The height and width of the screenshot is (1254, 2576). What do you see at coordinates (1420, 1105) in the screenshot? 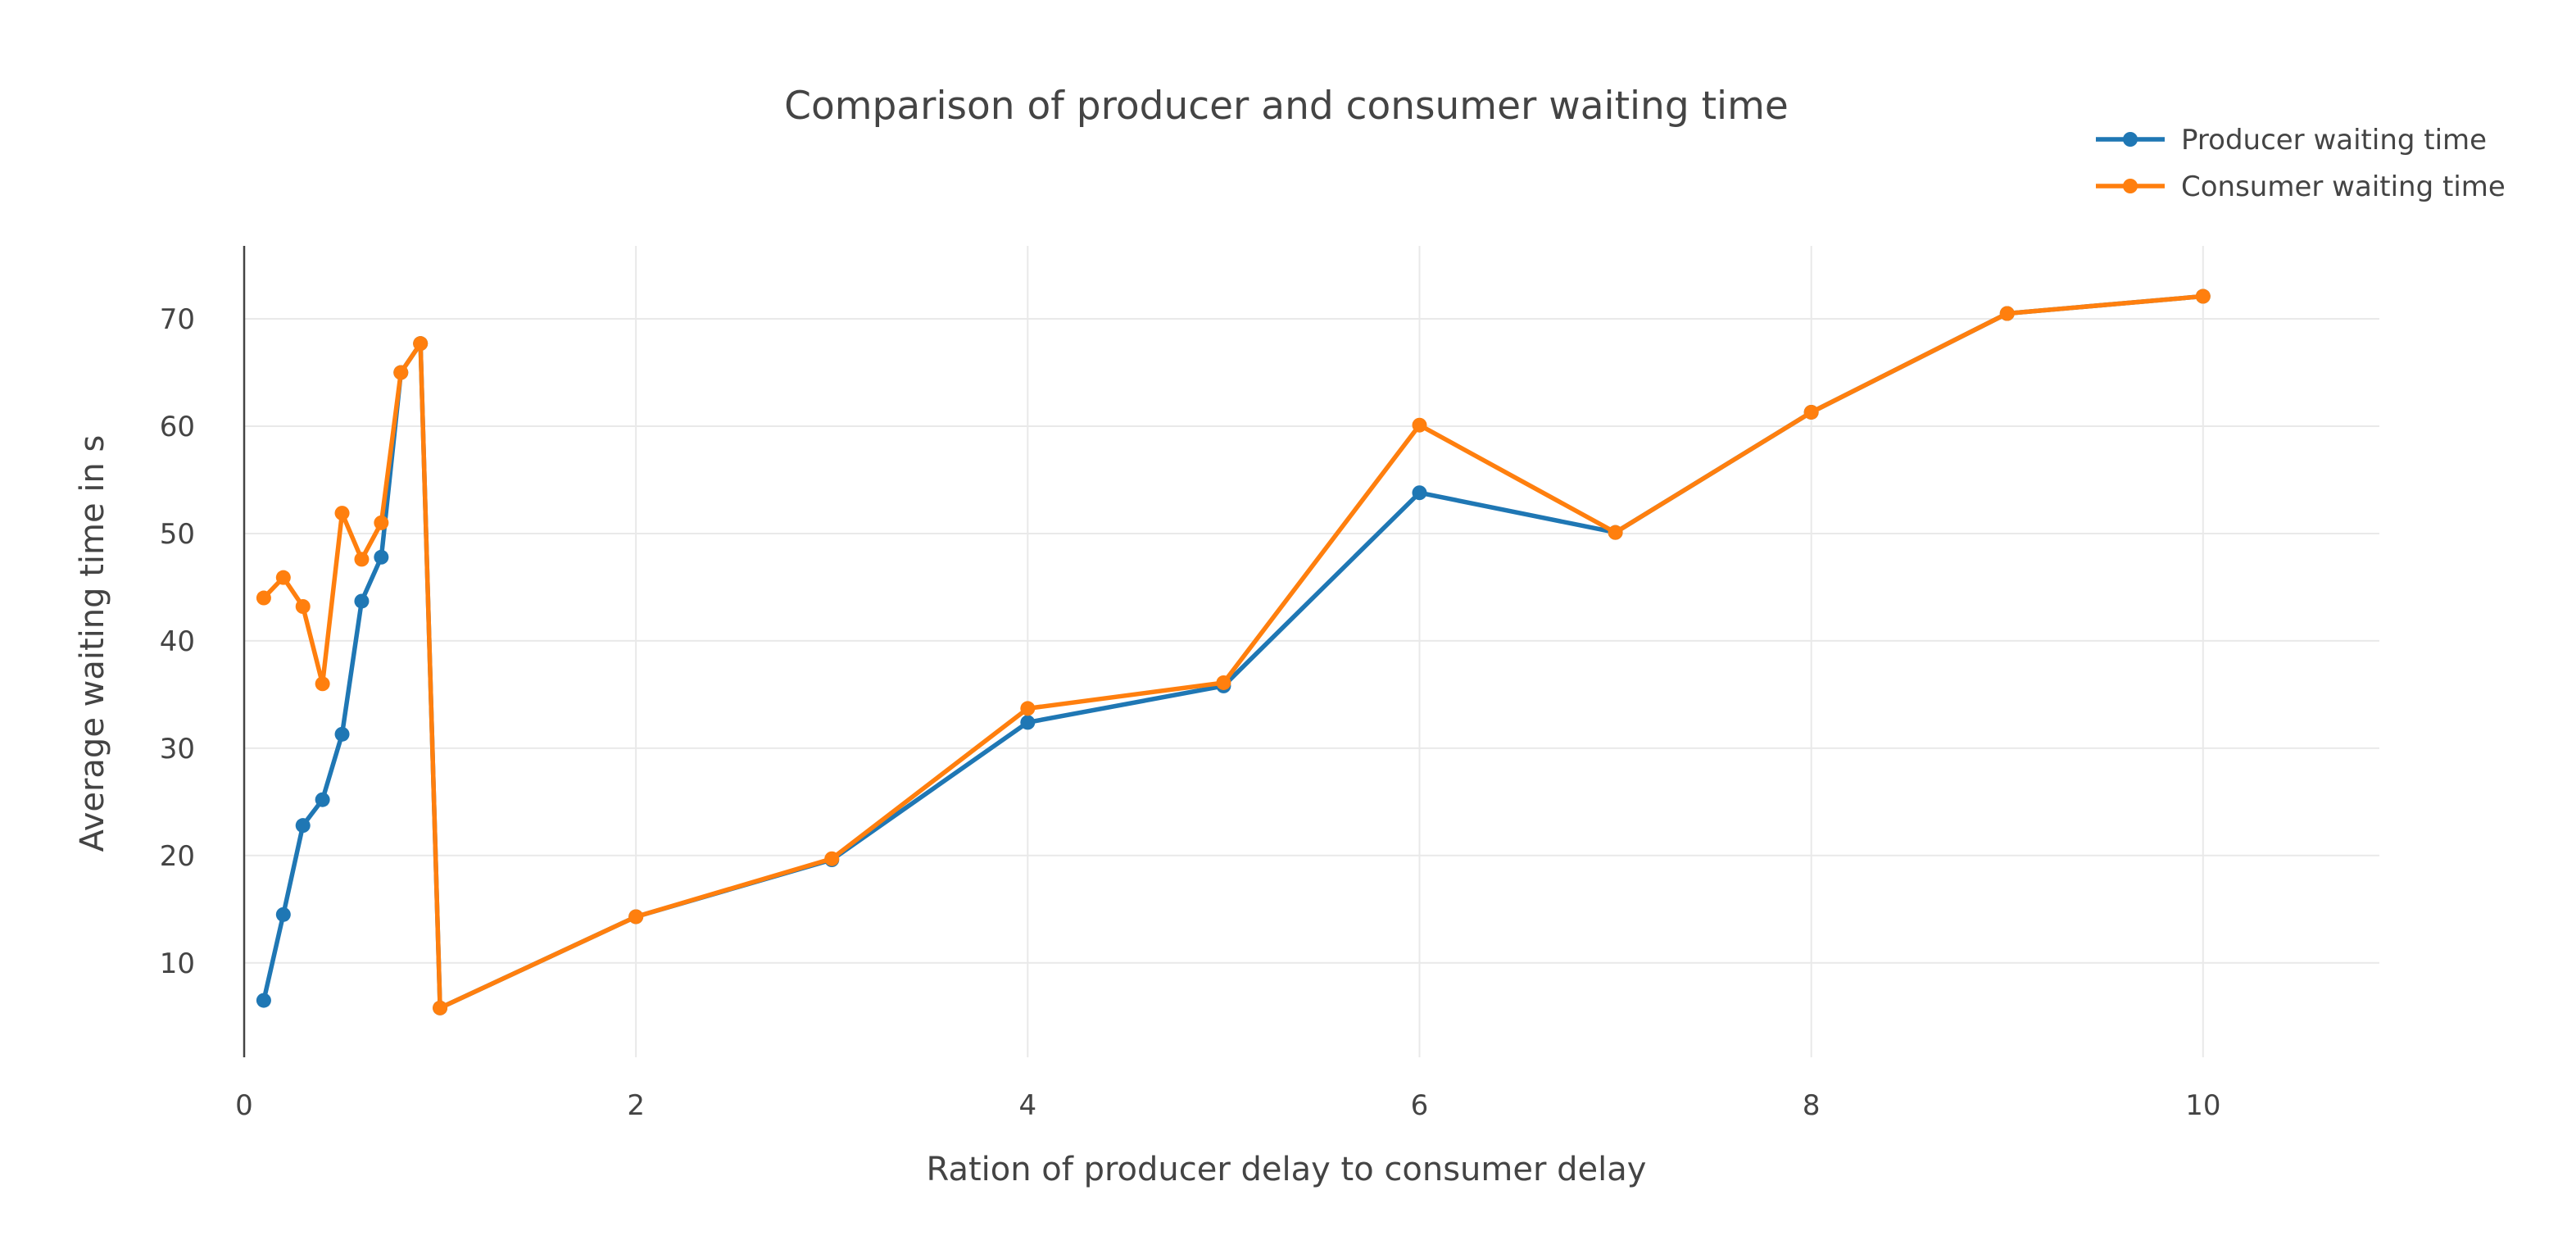
I see `x-tick-label: 6` at bounding box center [1420, 1105].